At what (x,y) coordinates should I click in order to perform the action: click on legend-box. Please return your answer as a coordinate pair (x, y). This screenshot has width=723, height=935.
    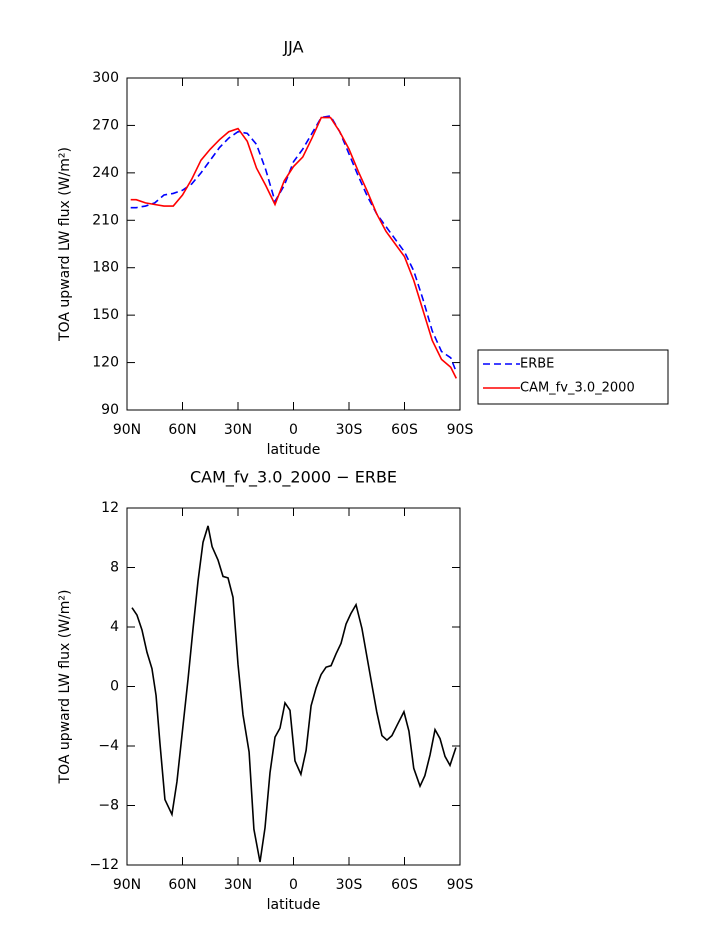
    Looking at the image, I should click on (573, 377).